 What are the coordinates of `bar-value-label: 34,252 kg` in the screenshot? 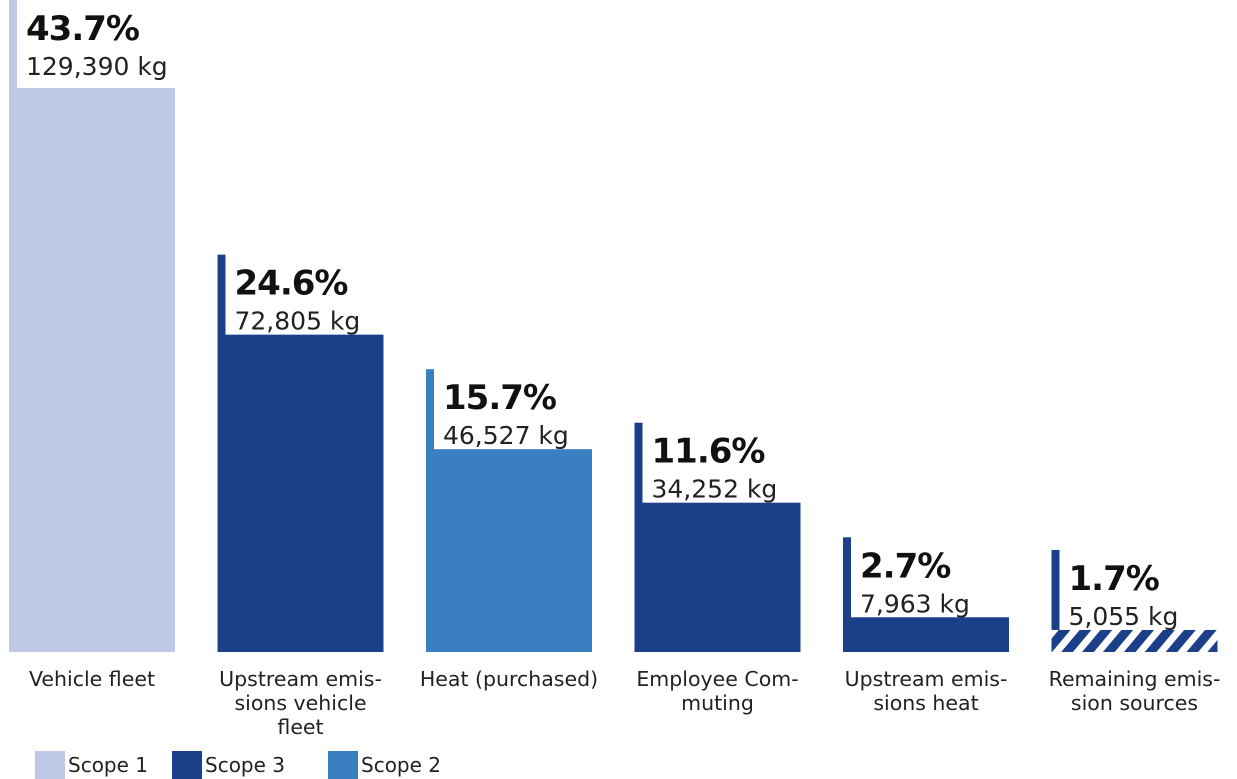 It's located at (715, 489).